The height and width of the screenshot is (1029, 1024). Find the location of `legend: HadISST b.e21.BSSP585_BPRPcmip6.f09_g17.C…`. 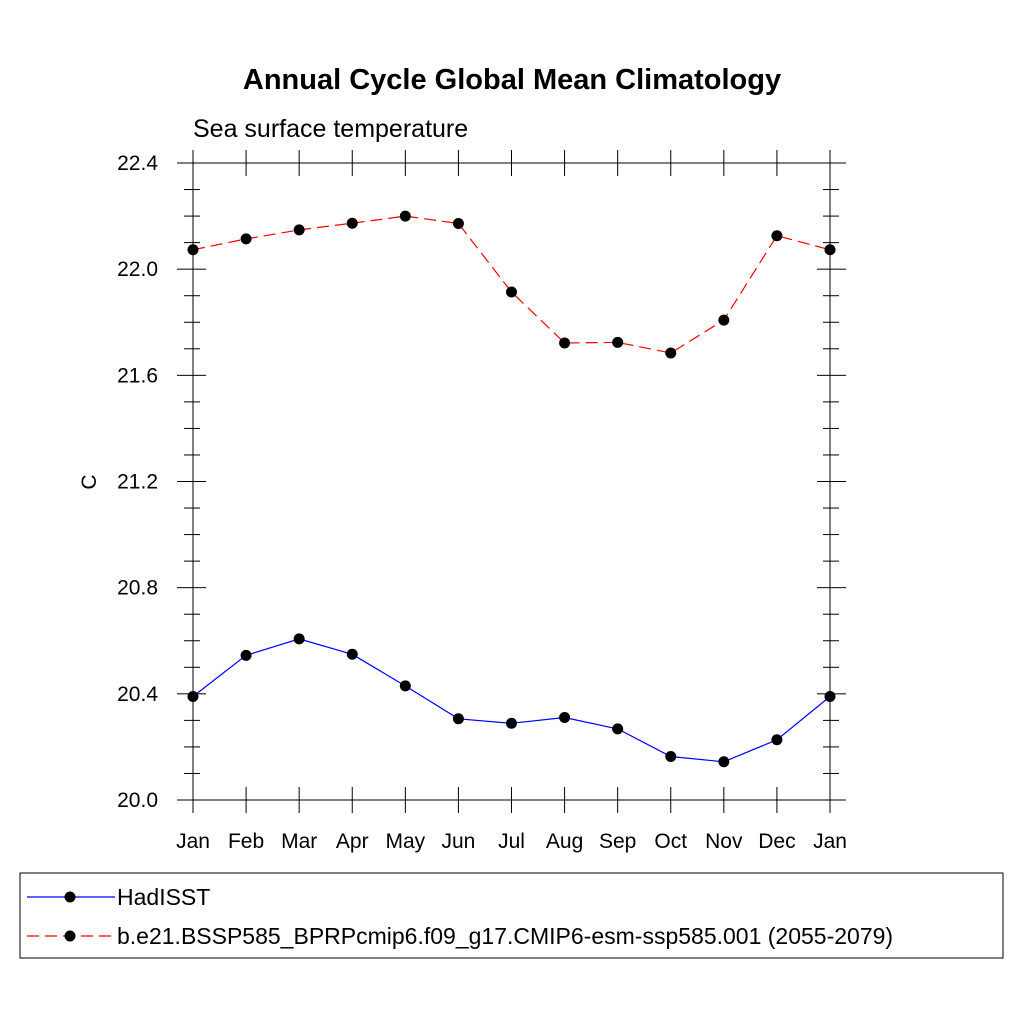

legend: HadISST b.e21.BSSP585_BPRPcmip6.f09_g17.C… is located at coordinates (511, 915).